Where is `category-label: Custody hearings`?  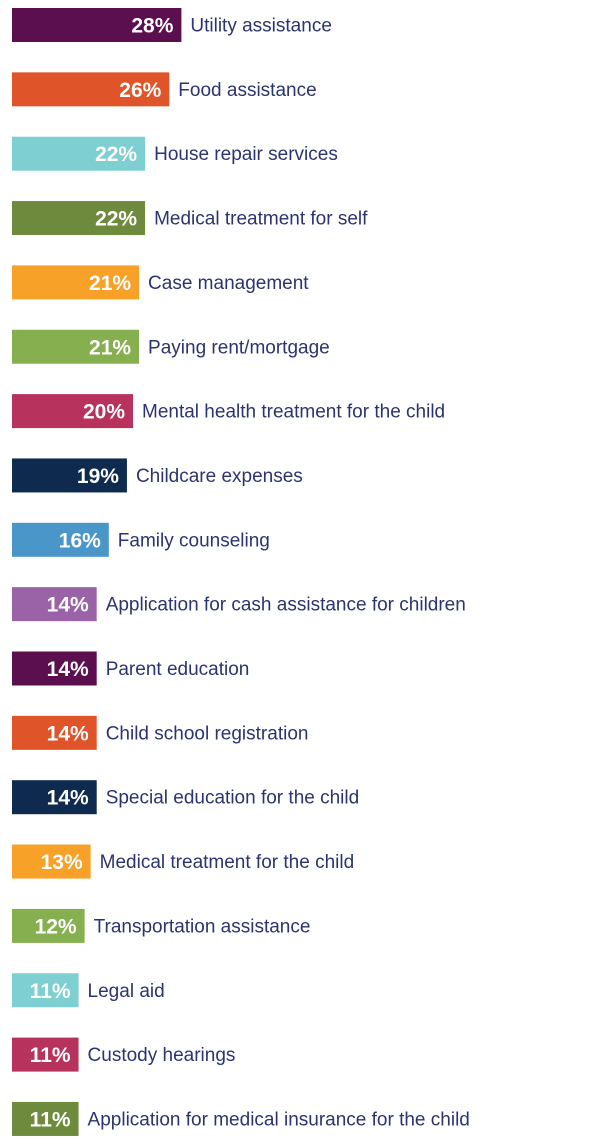 category-label: Custody hearings is located at coordinates (162, 1055).